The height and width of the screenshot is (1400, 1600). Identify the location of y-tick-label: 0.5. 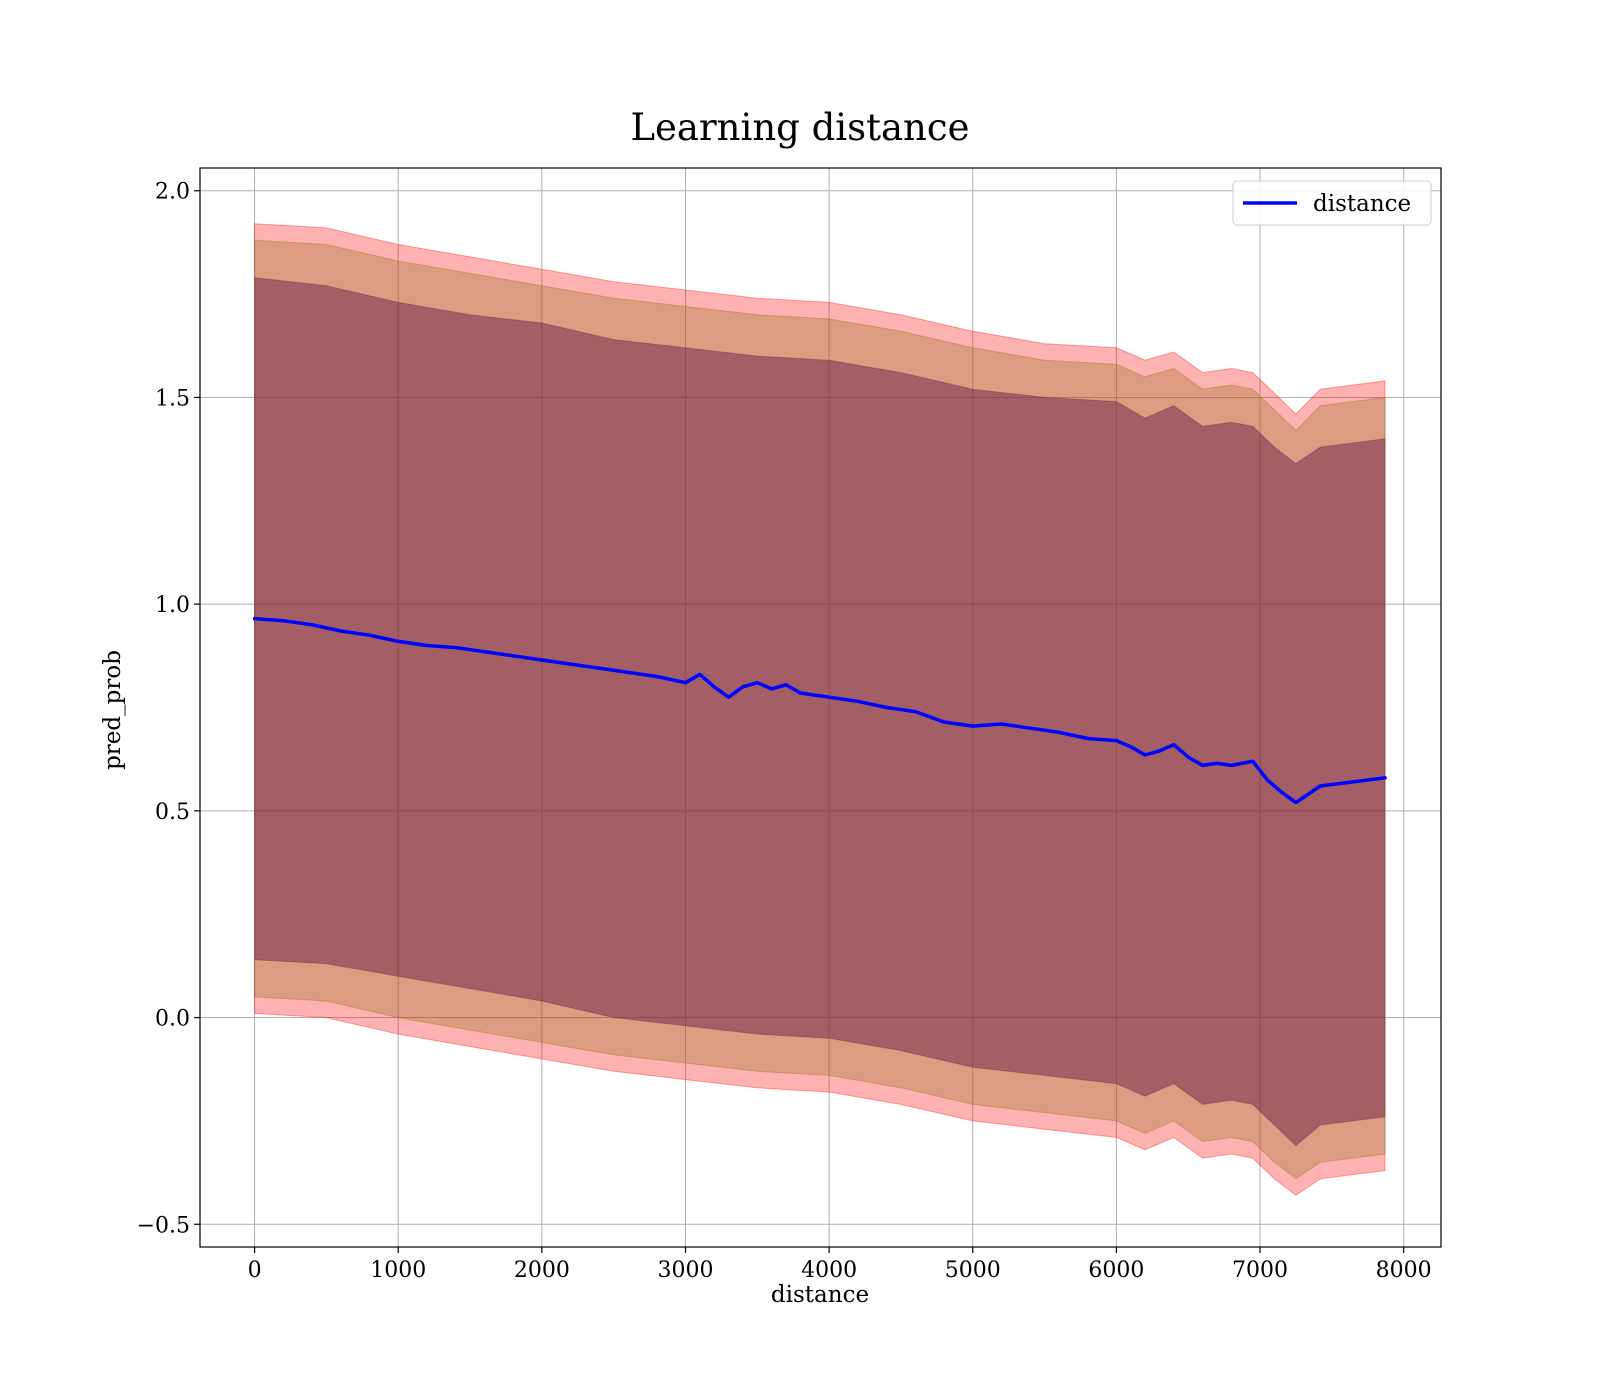
(172, 812).